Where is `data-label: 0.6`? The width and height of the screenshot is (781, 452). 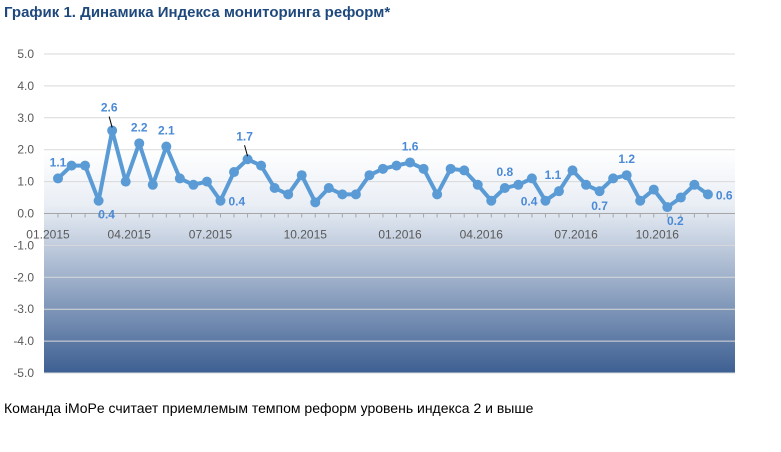
data-label: 0.6 is located at coordinates (724, 195).